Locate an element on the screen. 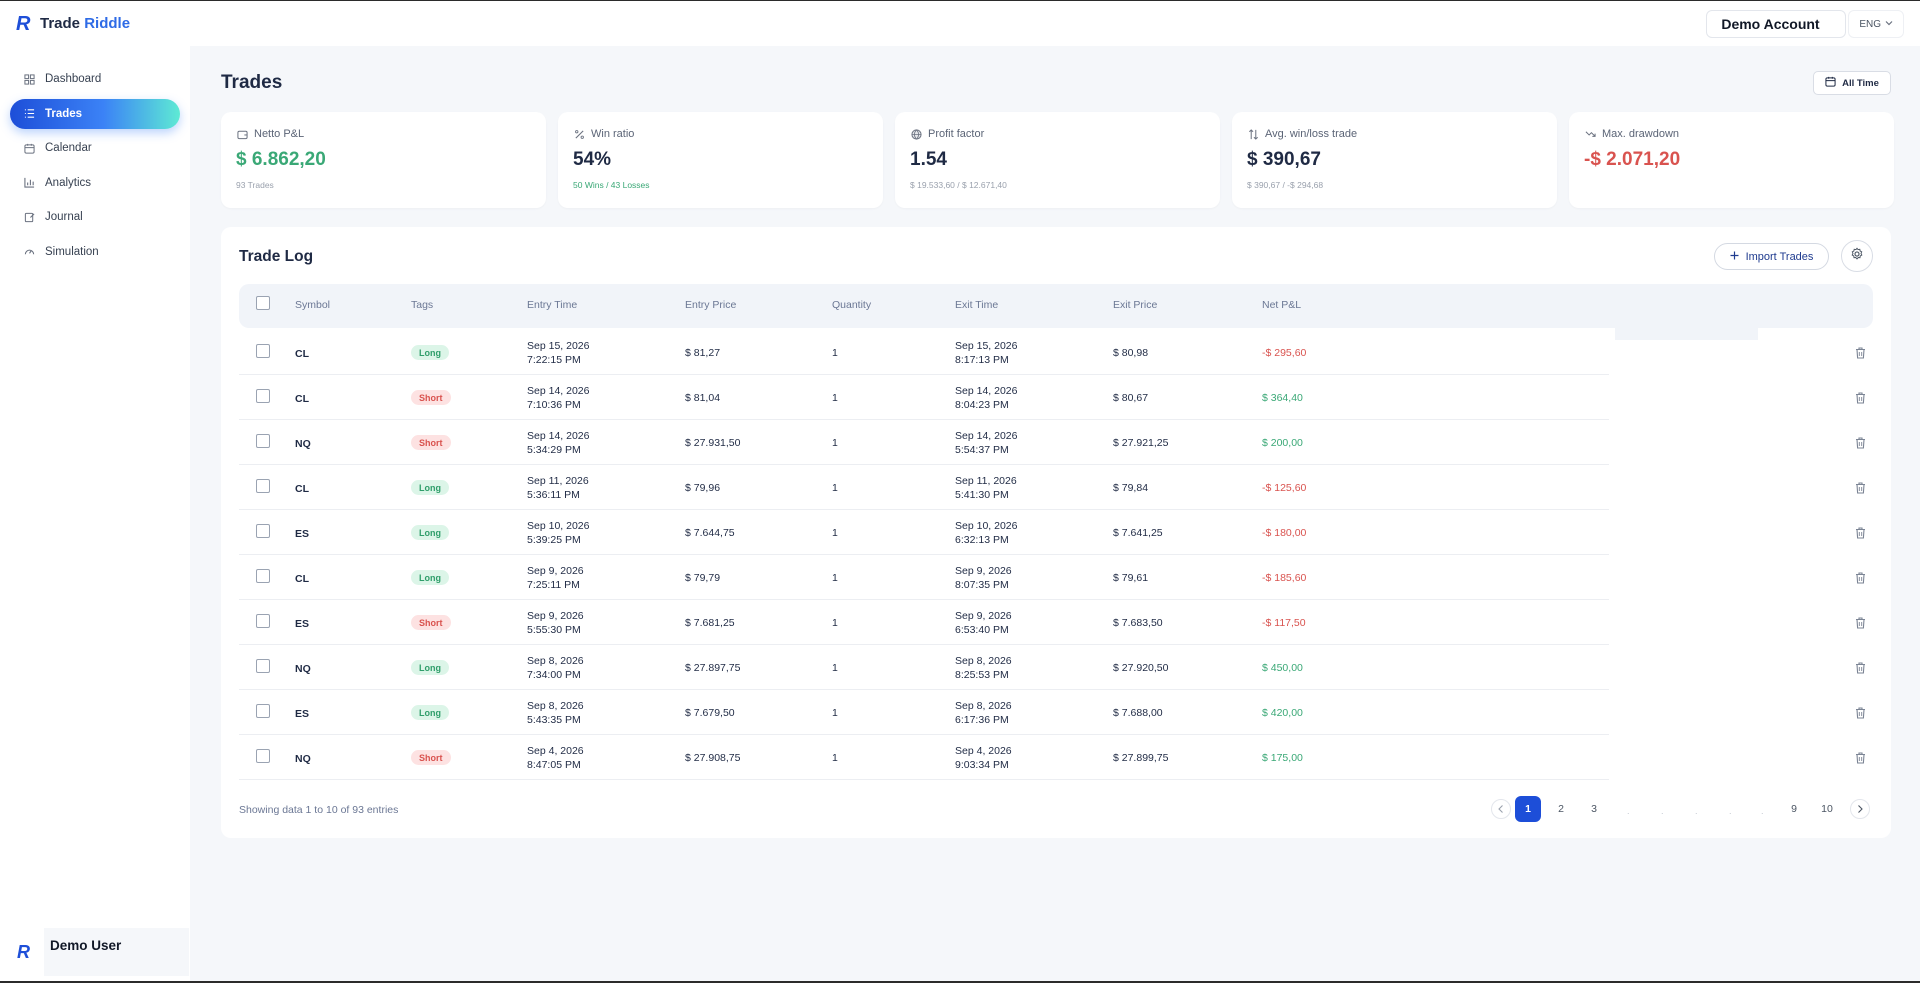  exit-price-cell: $ 27.920,50 is located at coordinates (1141, 668).